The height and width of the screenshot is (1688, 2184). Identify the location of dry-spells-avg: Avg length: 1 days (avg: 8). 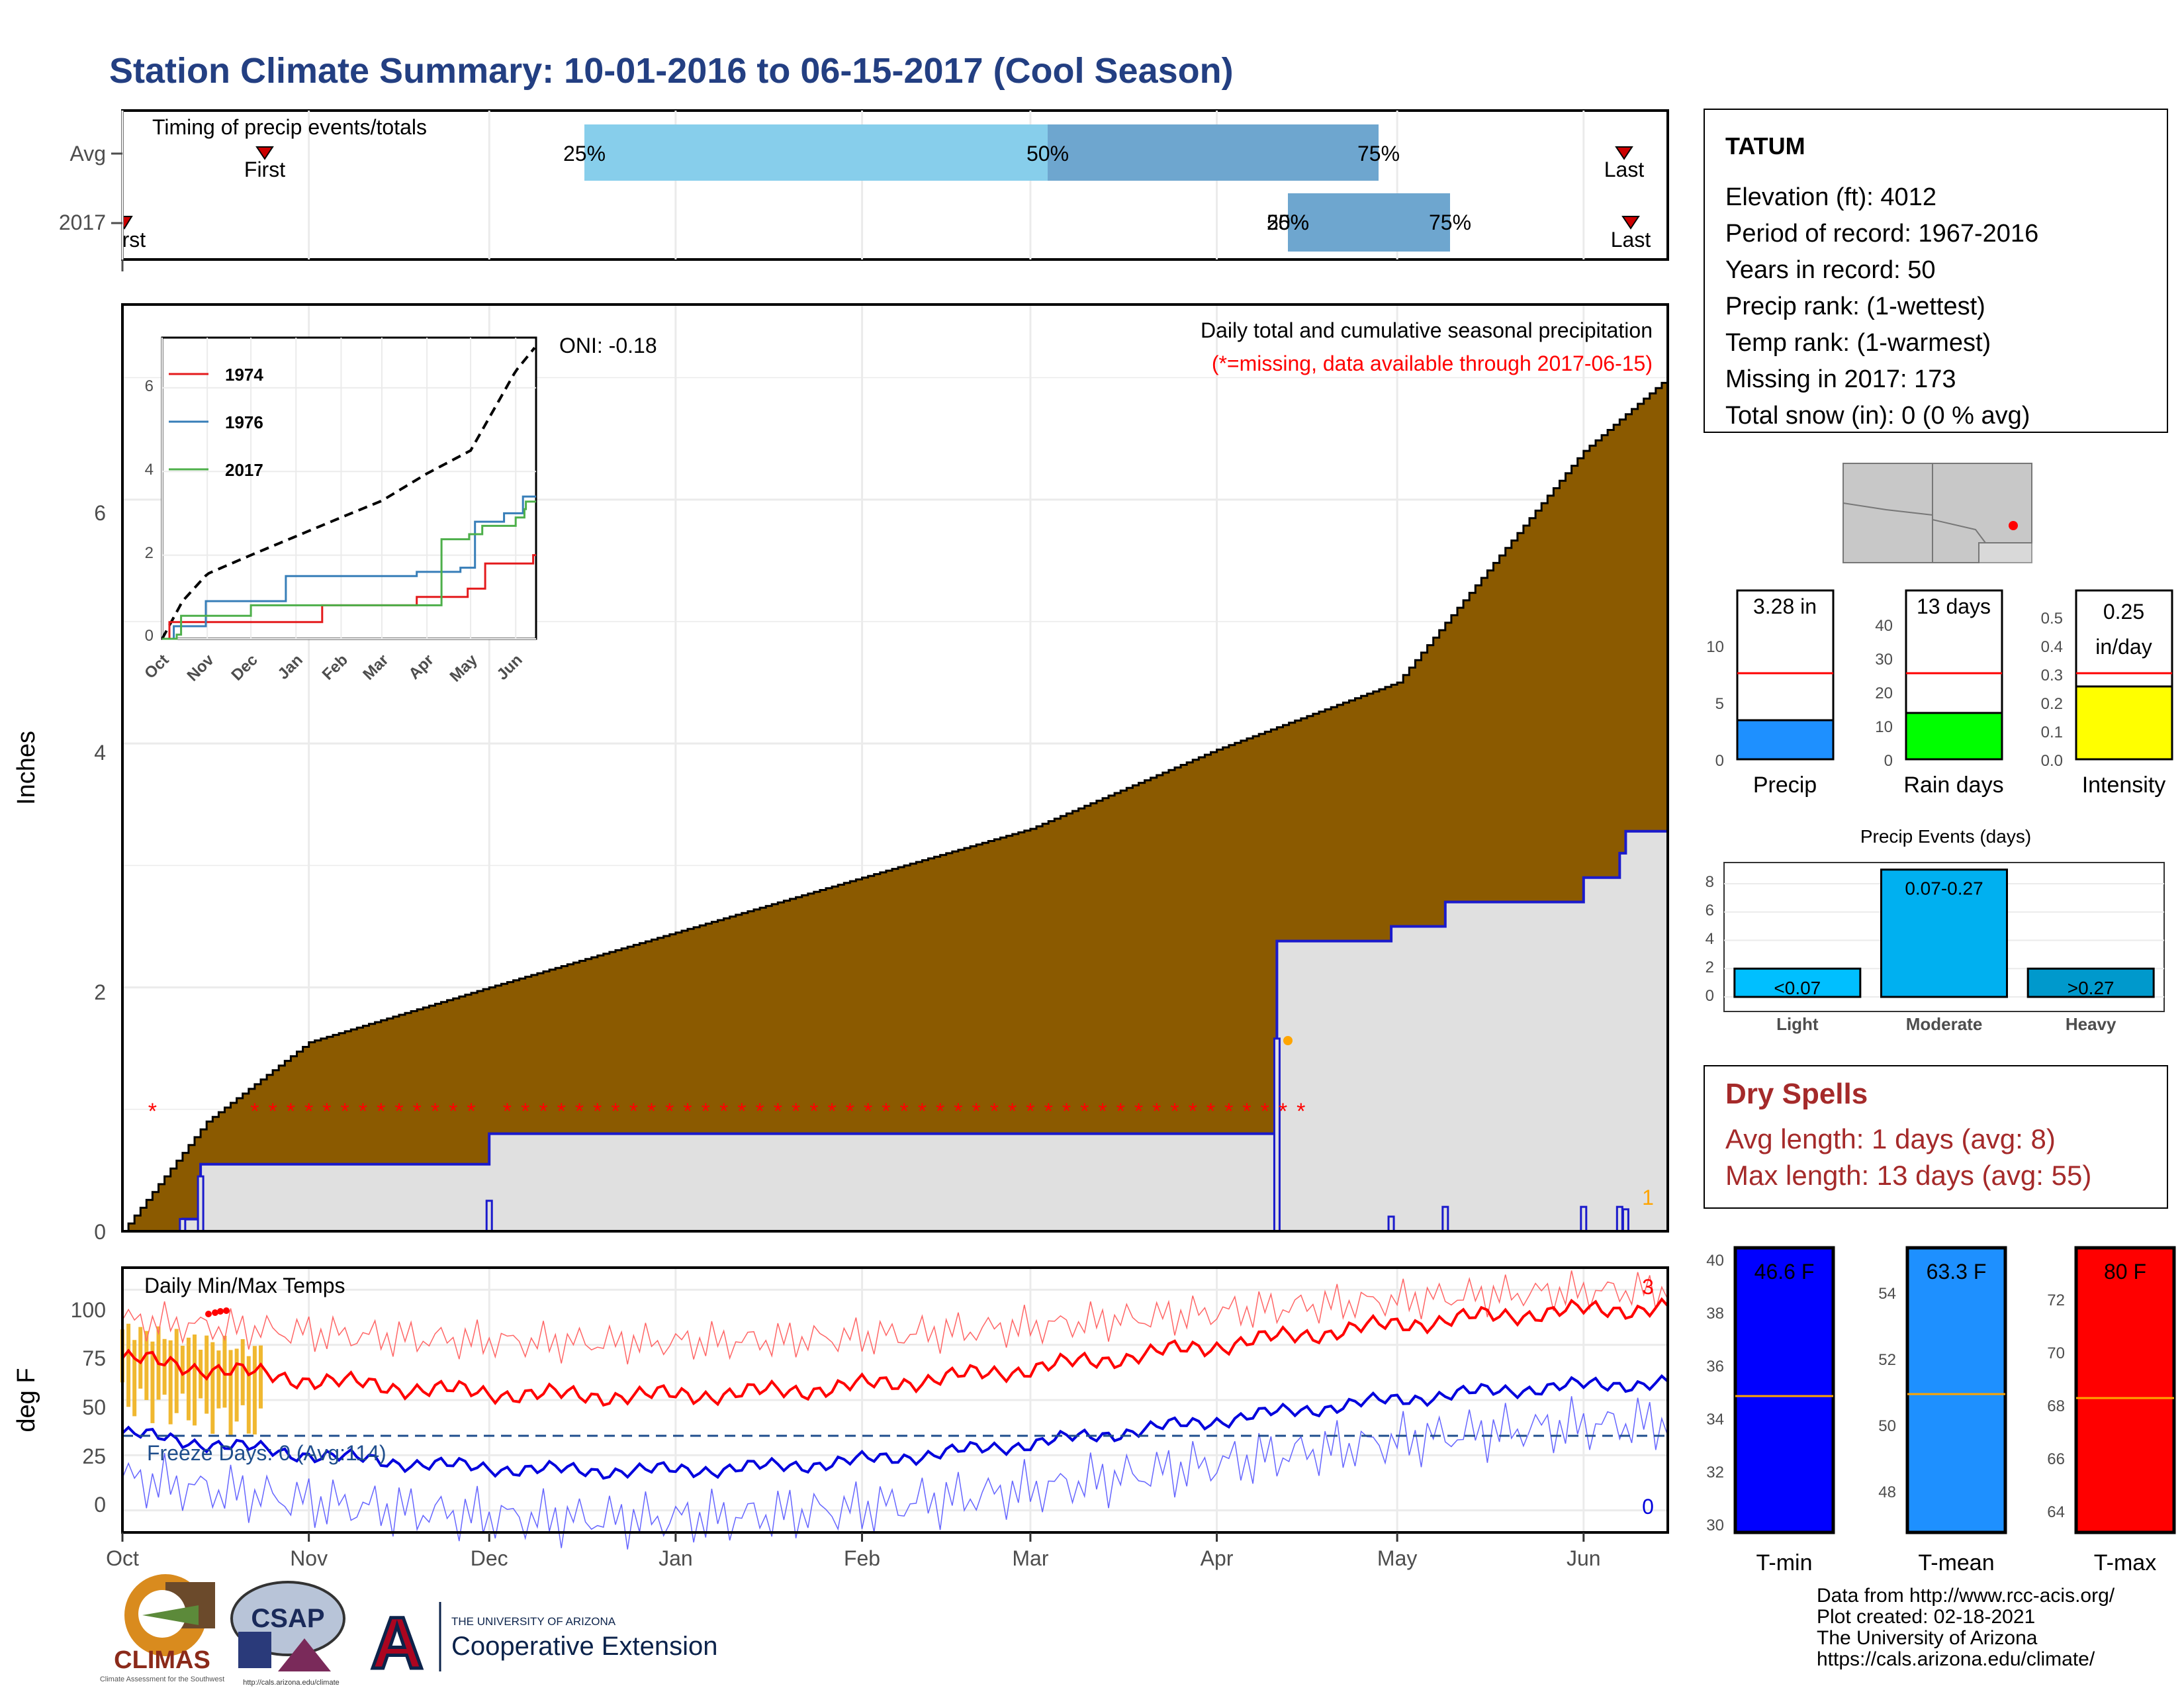
(1891, 1138).